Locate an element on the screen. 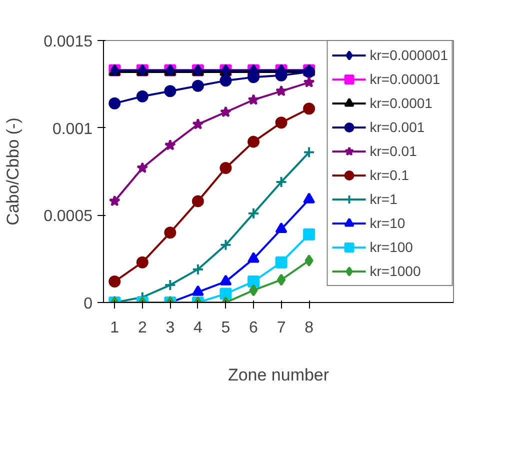 Image resolution: width=514 pixels, height=460 pixels. y-axis-title: Cabo/Cbbo (-) is located at coordinates (13, 172).